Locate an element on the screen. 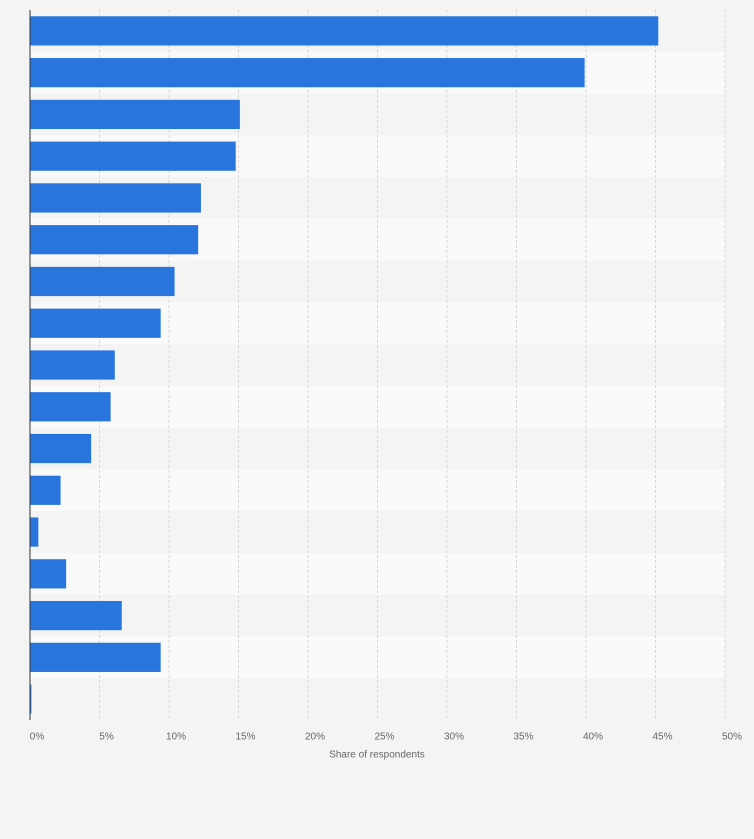  x-tick-label: 45% is located at coordinates (662, 737).